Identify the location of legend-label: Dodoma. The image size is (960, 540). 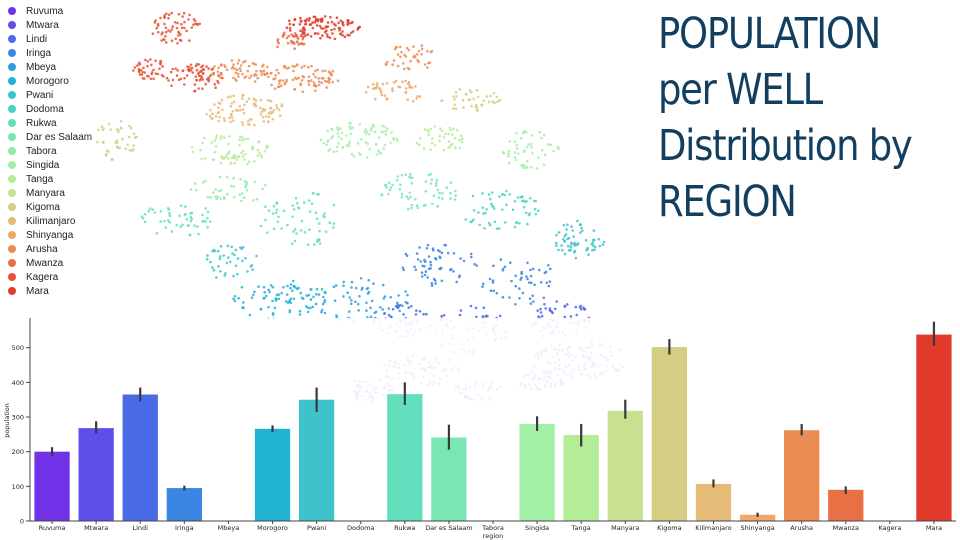
(45, 109).